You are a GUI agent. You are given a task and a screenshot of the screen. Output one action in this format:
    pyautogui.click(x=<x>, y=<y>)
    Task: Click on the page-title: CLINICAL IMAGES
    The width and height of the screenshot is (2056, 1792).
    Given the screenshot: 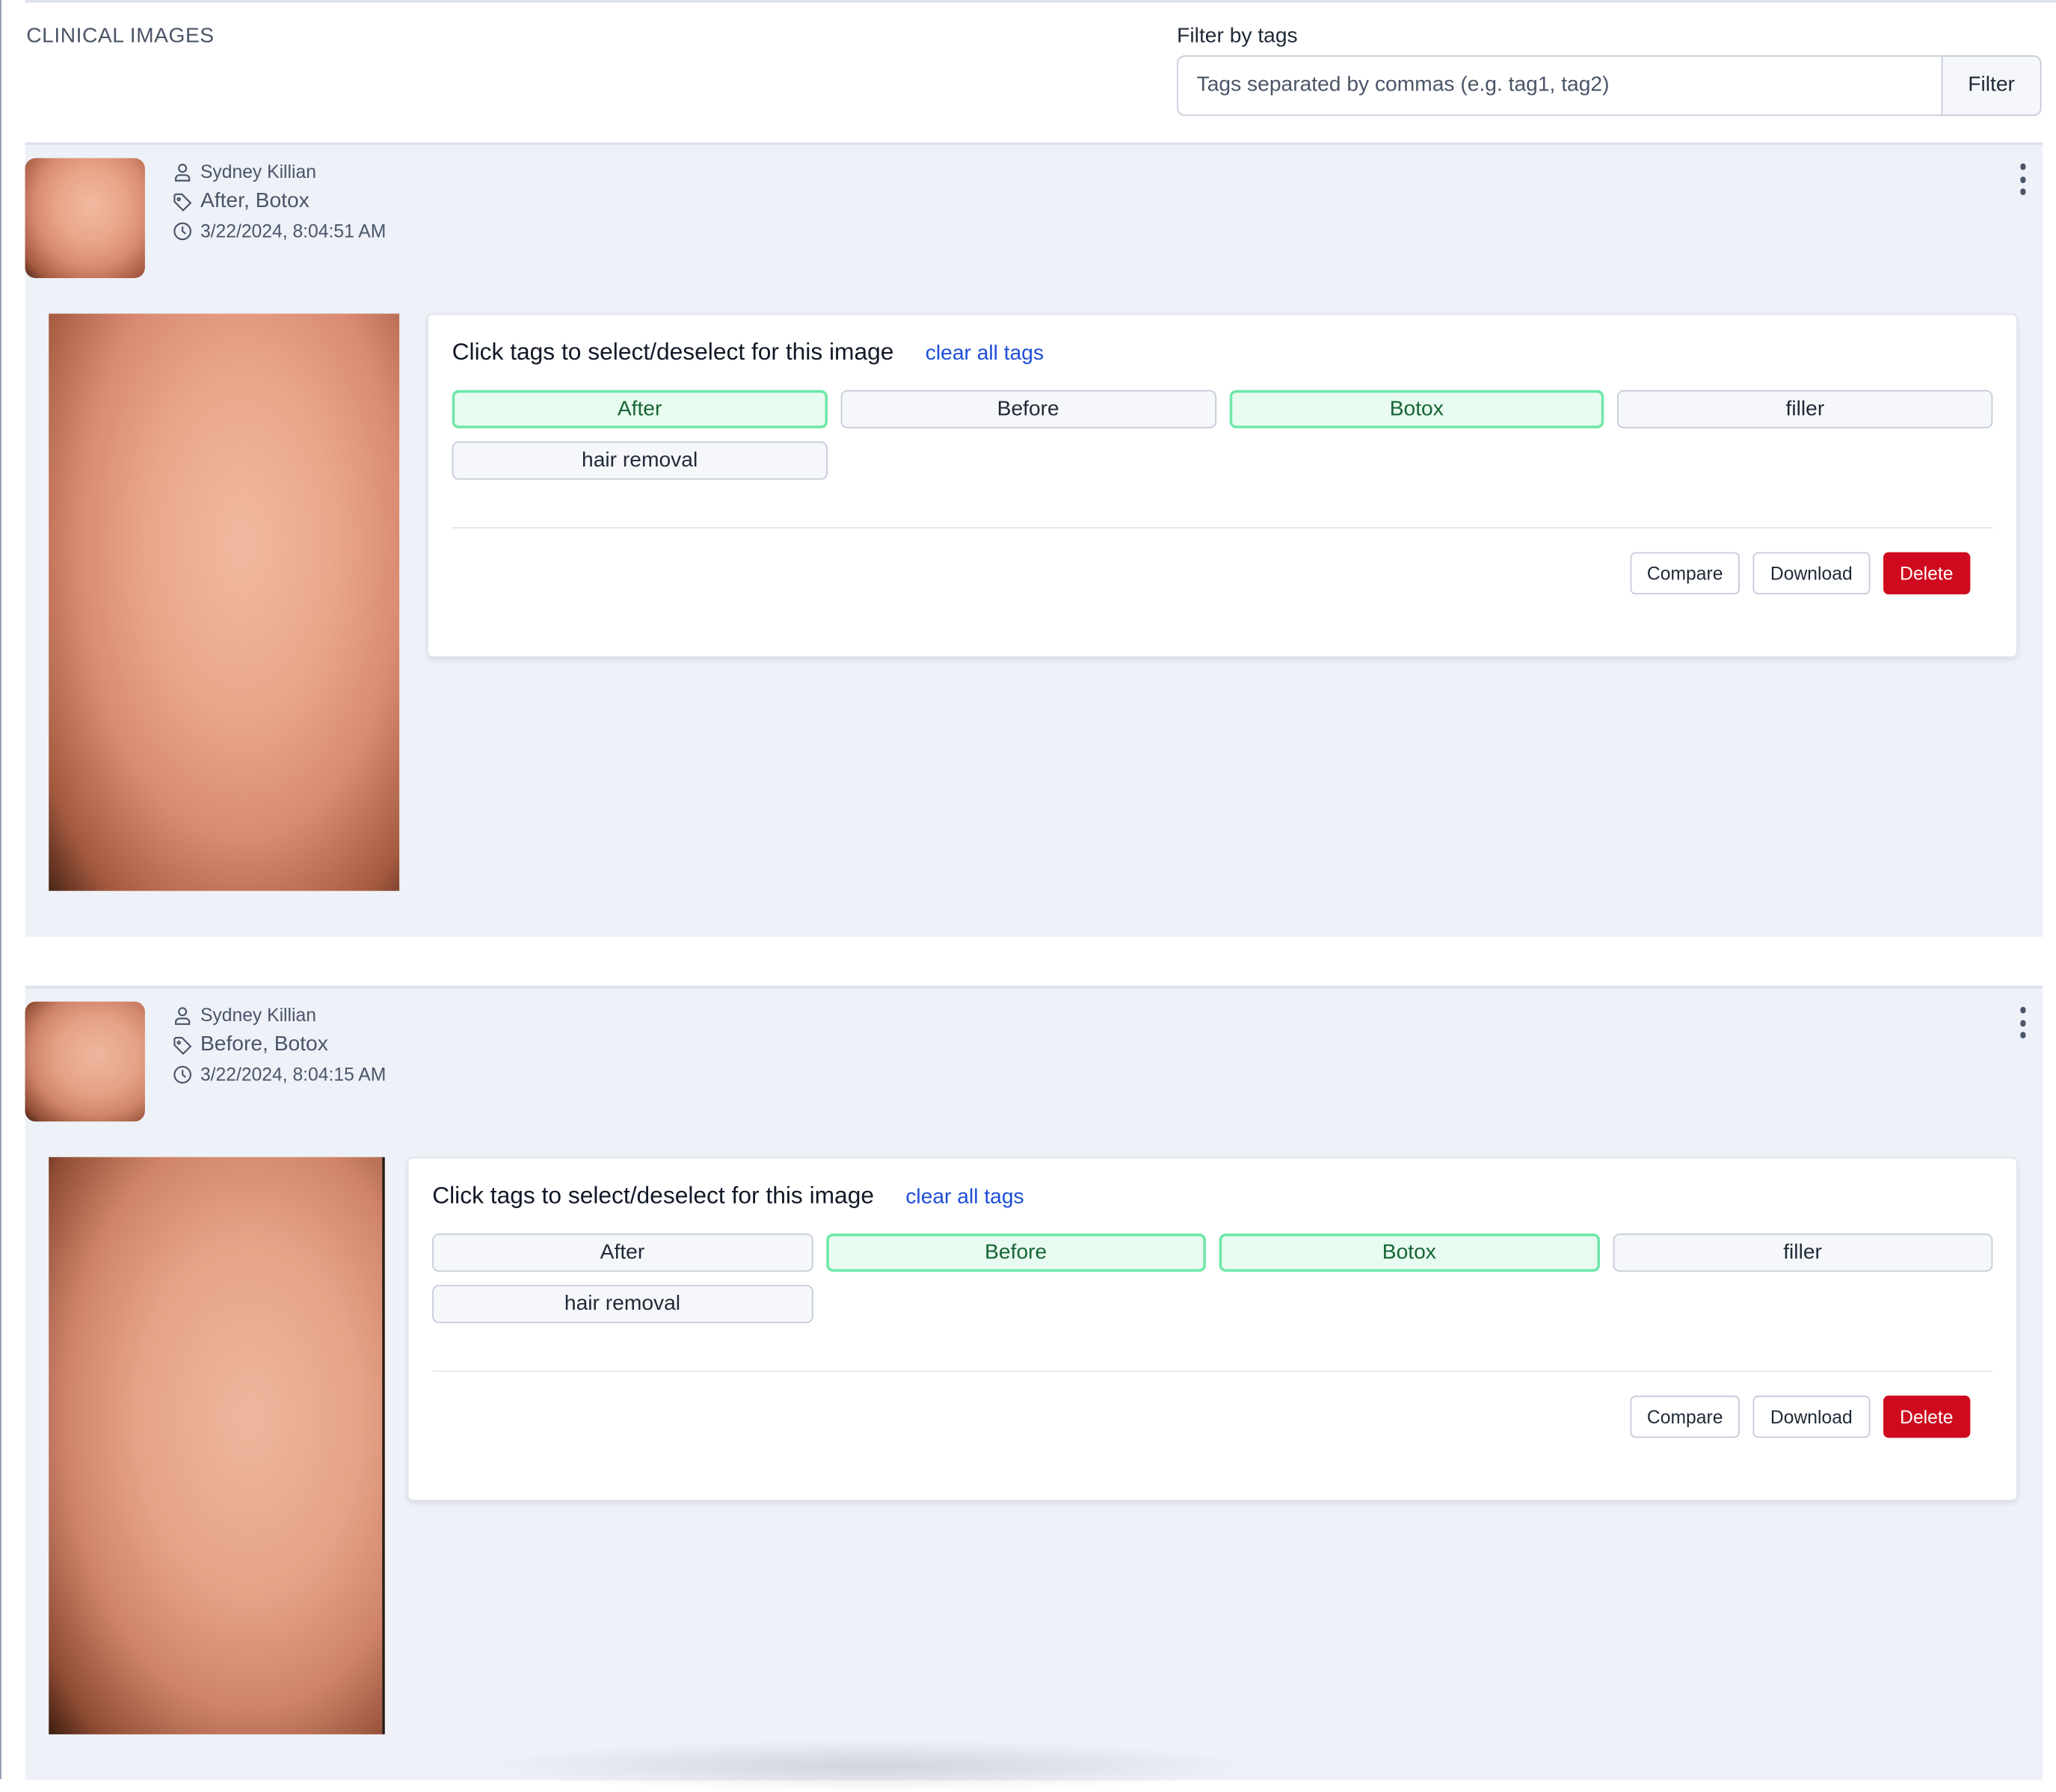 What is the action you would take?
    pyautogui.click(x=120, y=36)
    